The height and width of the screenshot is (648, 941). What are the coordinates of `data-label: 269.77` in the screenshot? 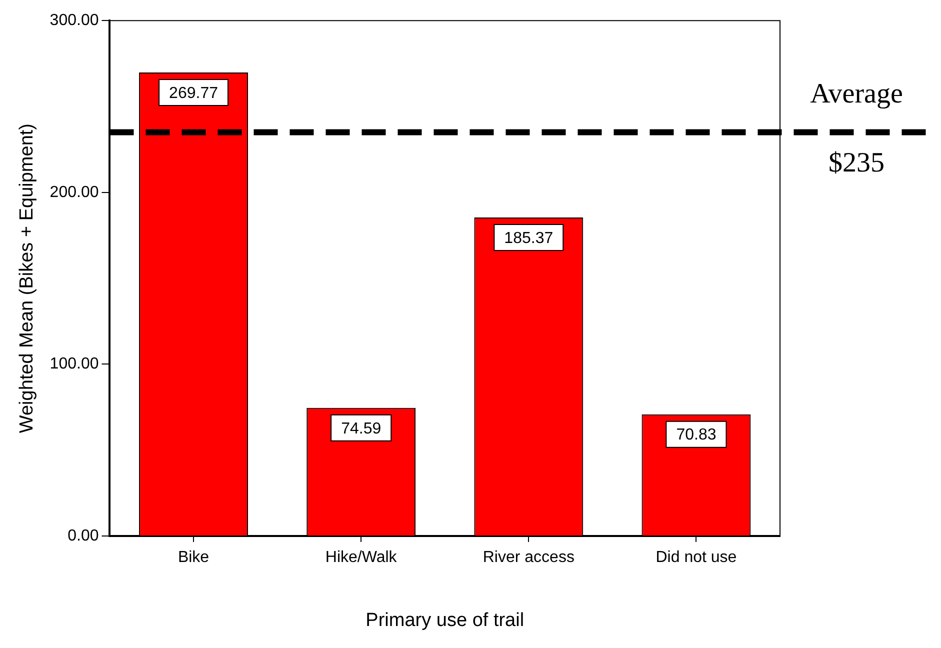 It's located at (193, 93).